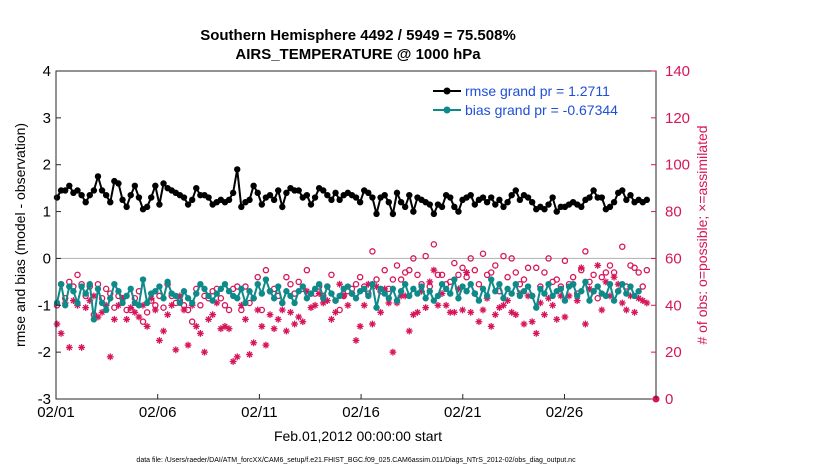 This screenshot has height=470, width=830. What do you see at coordinates (673, 258) in the screenshot?
I see `y-right-tick-label: 60` at bounding box center [673, 258].